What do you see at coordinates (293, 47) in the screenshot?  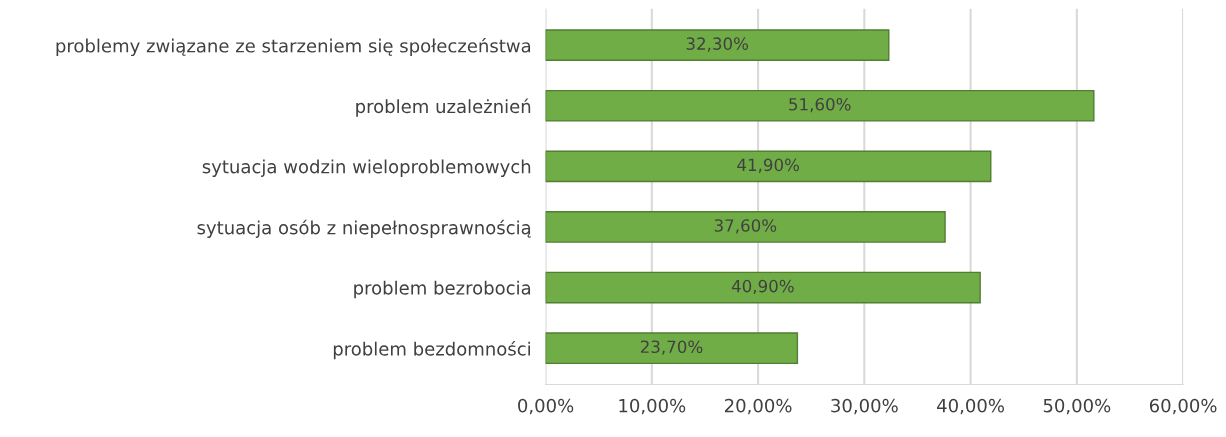 I see `y-tick-label: problemy związane ze starzeniem się społeczeństwa` at bounding box center [293, 47].